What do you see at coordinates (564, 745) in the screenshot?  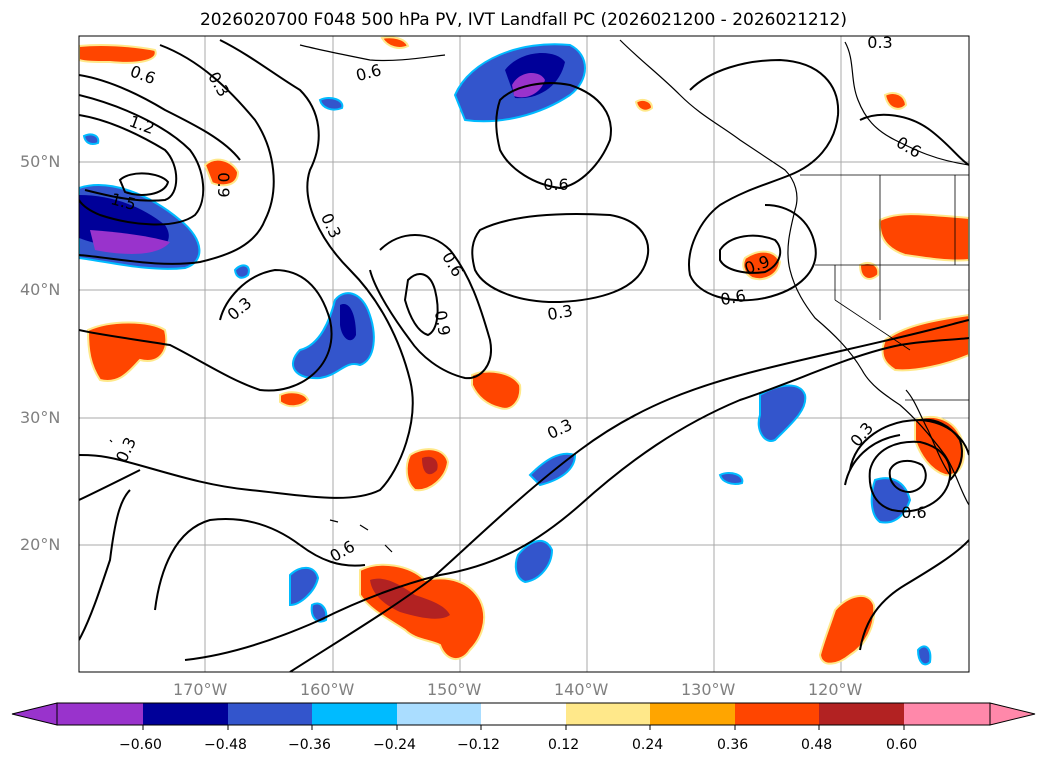 I see `colorbar-tick-label: 0.12` at bounding box center [564, 745].